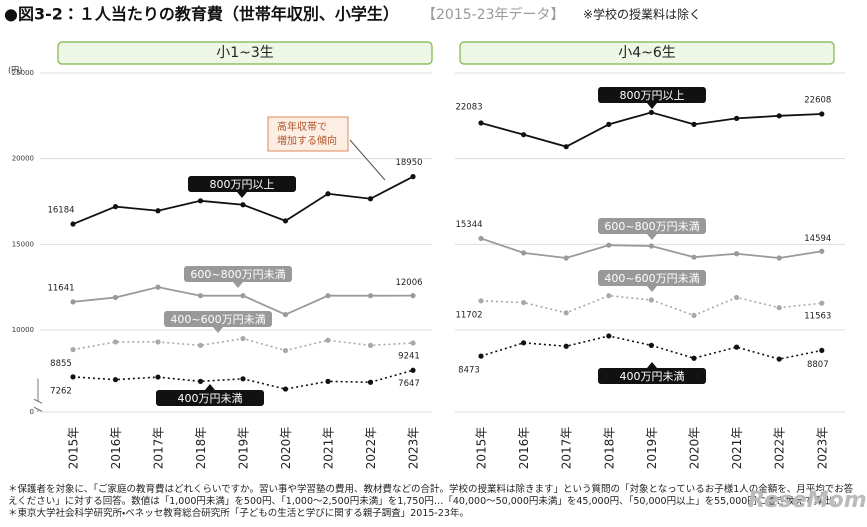 This screenshot has width=867, height=527. Describe the element at coordinates (286, 448) in the screenshot. I see `x-tick-label: 2020年` at that location.